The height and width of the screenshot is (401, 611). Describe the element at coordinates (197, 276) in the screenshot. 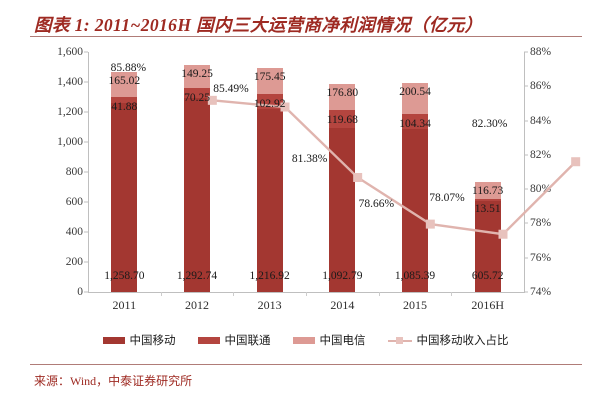

I see `bar-value-label-mobile: 1,292.74` at that location.